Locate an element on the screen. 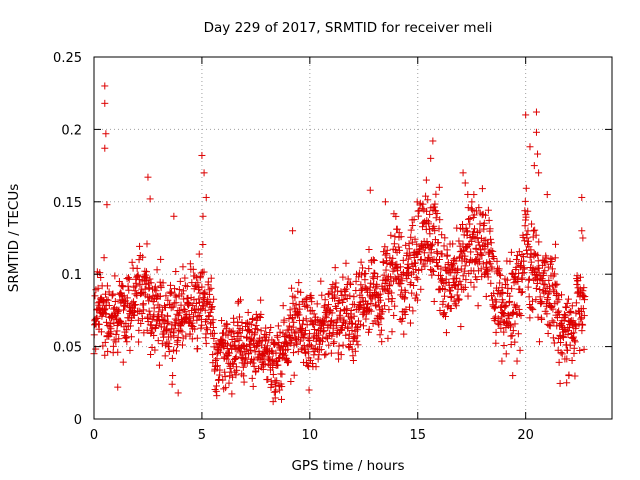  y-tick-label: 0.25 is located at coordinates (67, 58).